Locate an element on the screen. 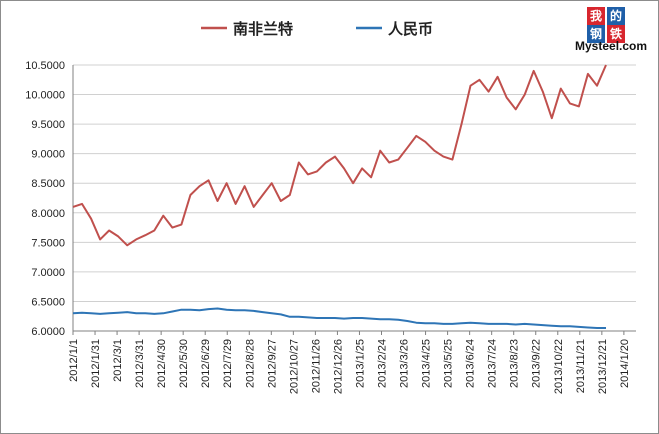 The image size is (659, 434). x-tick-label: 2014/1/20 is located at coordinates (625, 363).